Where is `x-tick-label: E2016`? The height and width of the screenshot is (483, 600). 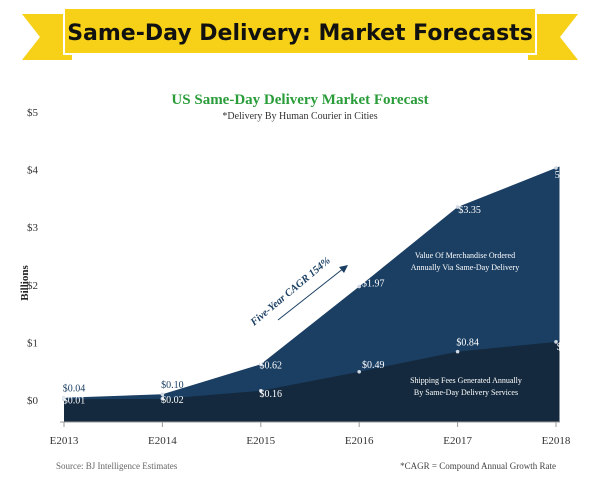
x-tick-label: E2016 is located at coordinates (359, 441).